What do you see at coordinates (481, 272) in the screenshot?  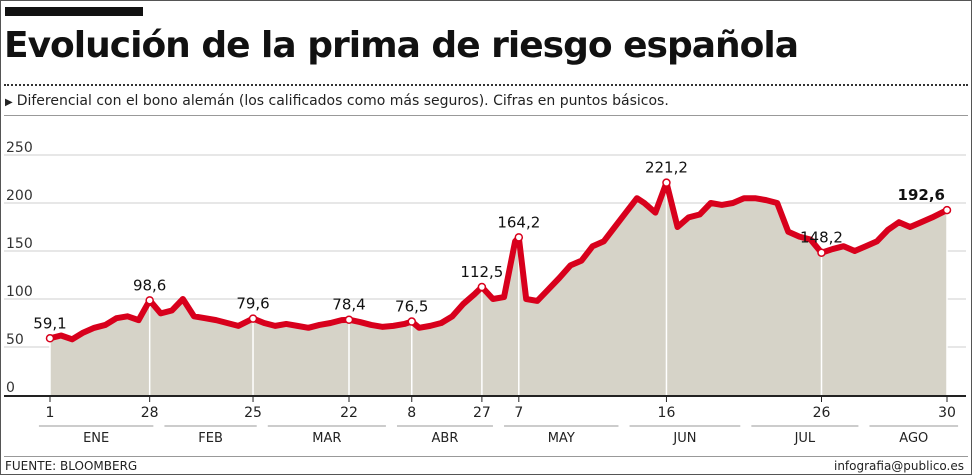 I see `data-label: 112,5` at bounding box center [481, 272].